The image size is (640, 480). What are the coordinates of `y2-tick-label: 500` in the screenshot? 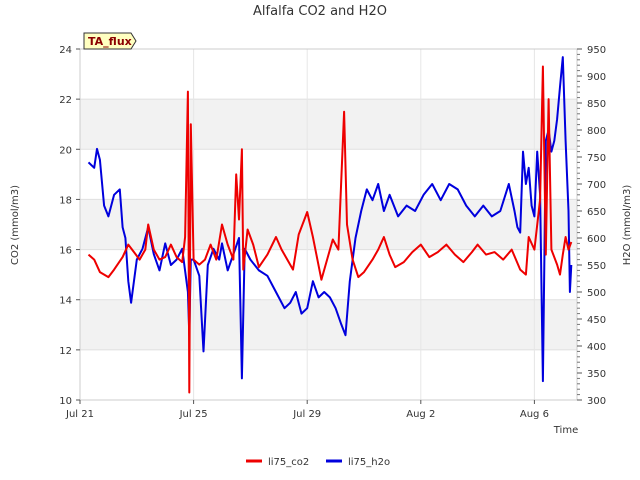 It's located at (596, 293).